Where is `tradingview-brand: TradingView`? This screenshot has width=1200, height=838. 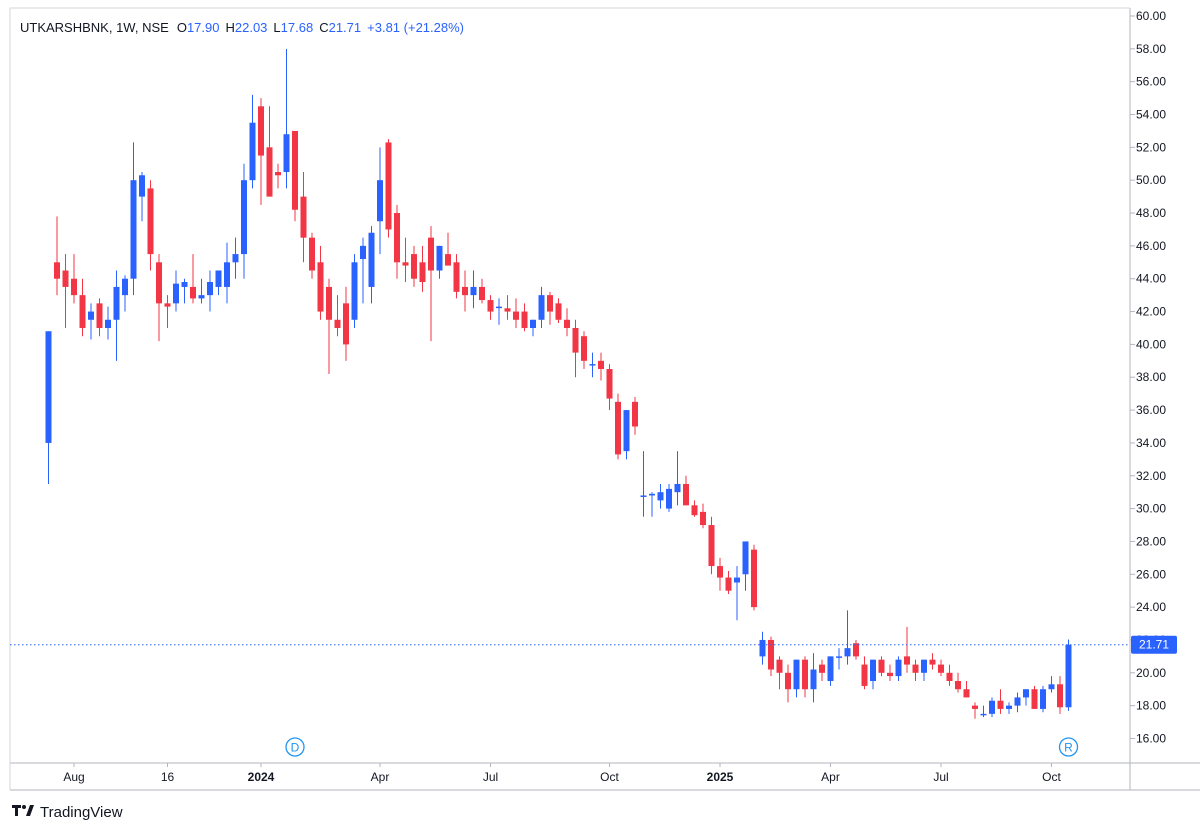
tradingview-brand: TradingView is located at coordinates (67, 812).